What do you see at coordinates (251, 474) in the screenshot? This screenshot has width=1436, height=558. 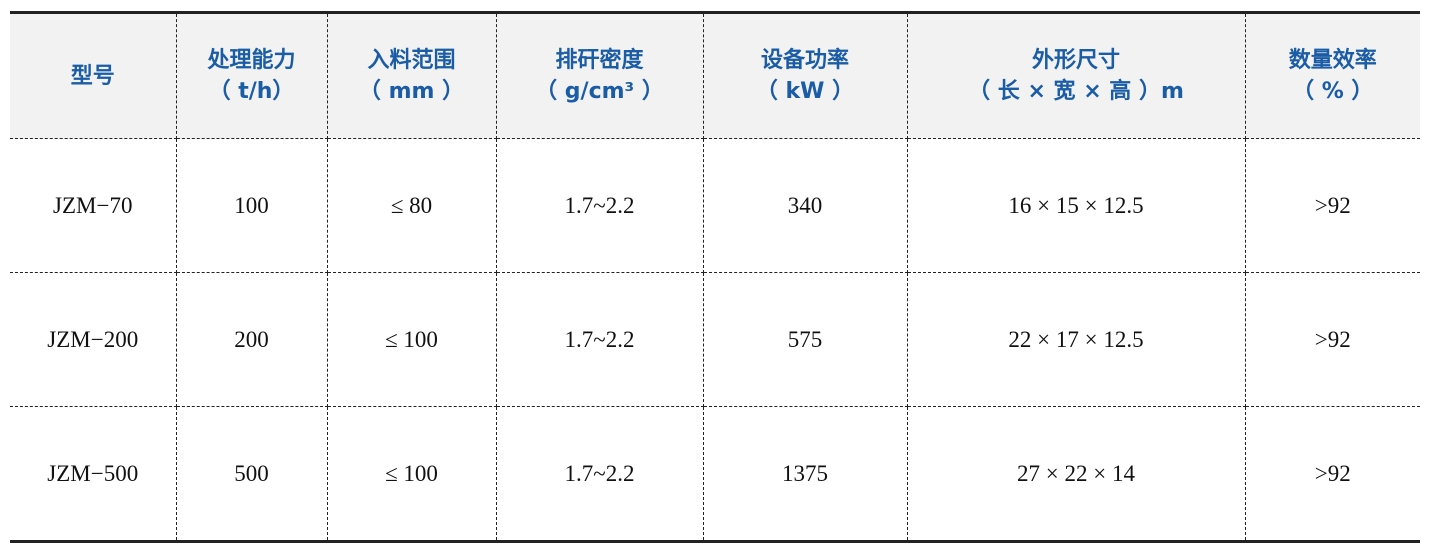 I see `cell-capacity: 500` at bounding box center [251, 474].